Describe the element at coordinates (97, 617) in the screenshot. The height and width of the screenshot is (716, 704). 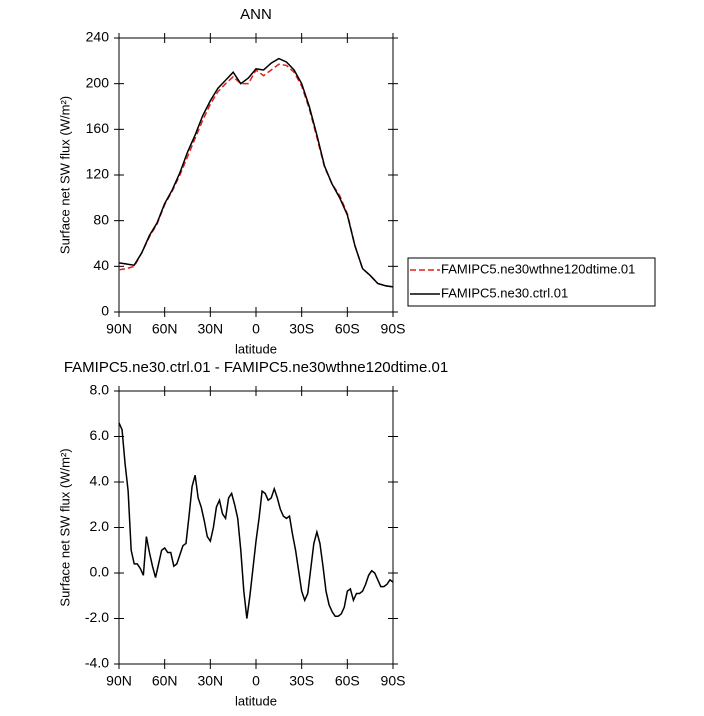
I see `y-tick-label: -2.0` at that location.